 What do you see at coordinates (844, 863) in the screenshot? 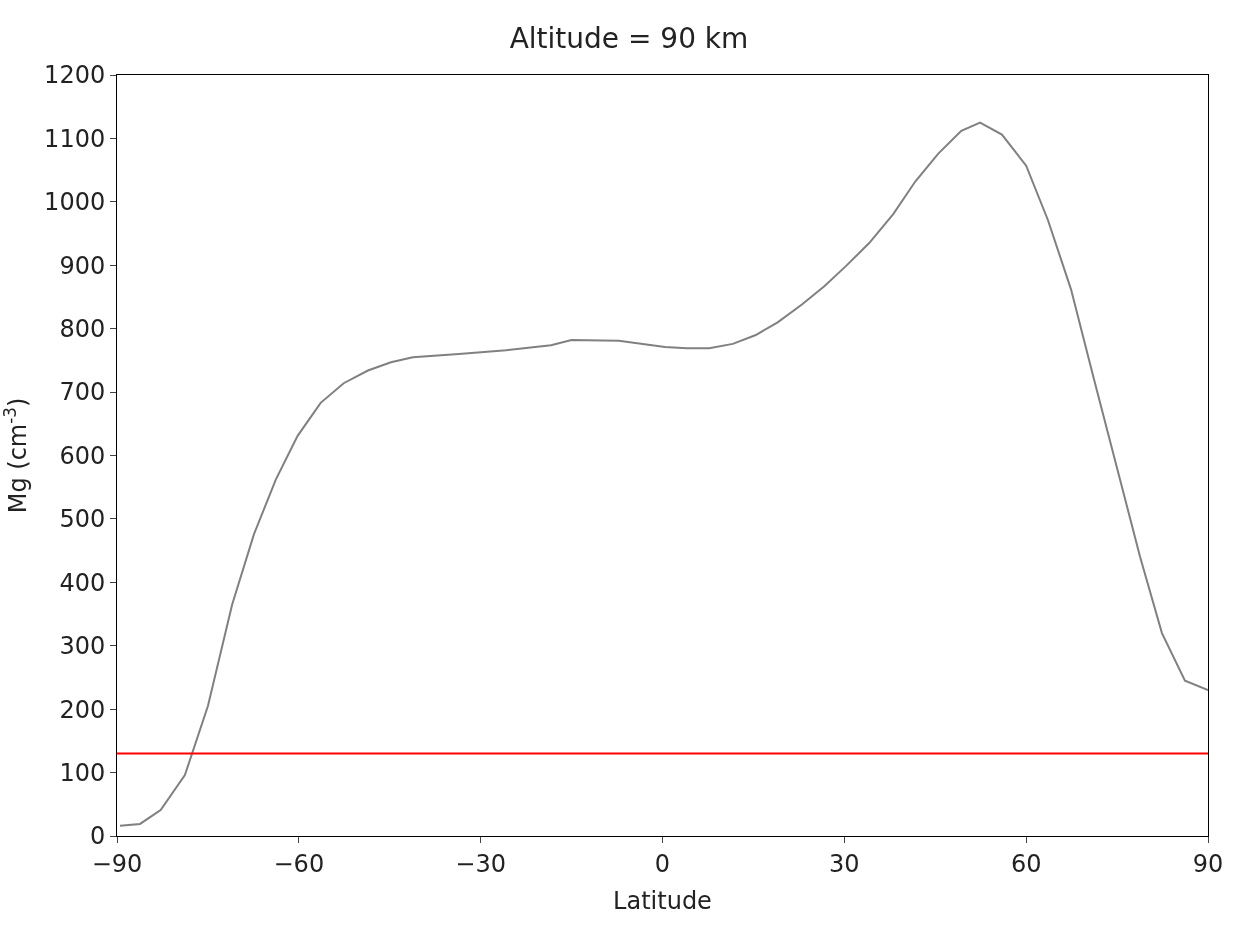
I see `x-tick-label: 30` at bounding box center [844, 863].